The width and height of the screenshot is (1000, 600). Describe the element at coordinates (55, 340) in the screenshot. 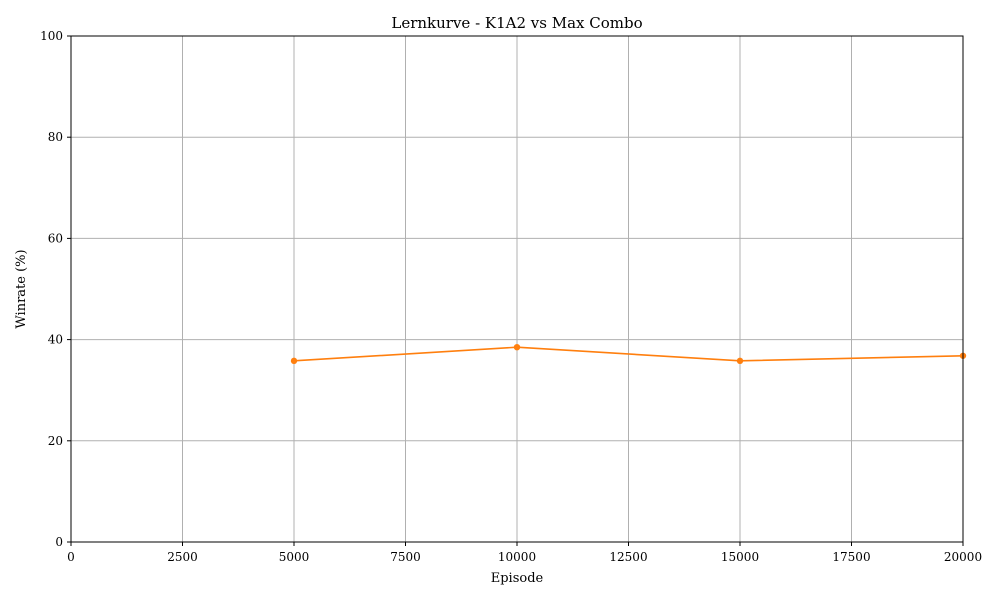

I see `y-tick-label: 40` at that location.